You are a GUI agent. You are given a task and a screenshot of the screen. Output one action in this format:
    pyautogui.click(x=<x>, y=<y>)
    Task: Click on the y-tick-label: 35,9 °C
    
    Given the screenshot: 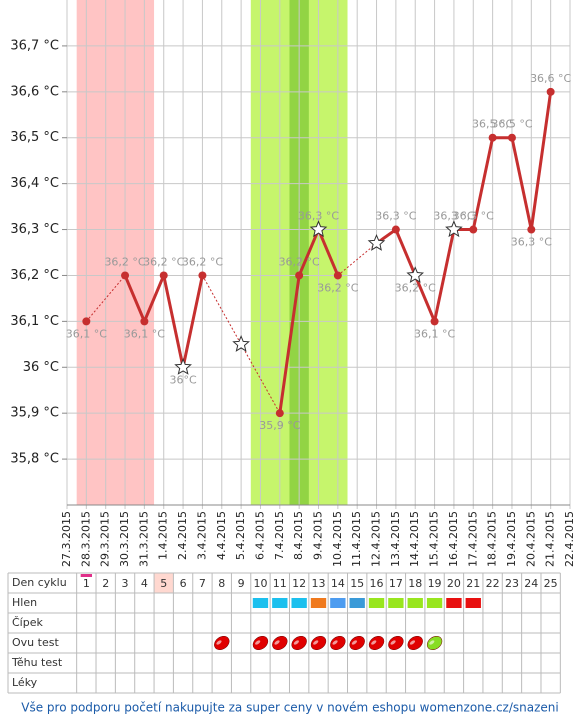 What is the action you would take?
    pyautogui.click(x=34, y=413)
    